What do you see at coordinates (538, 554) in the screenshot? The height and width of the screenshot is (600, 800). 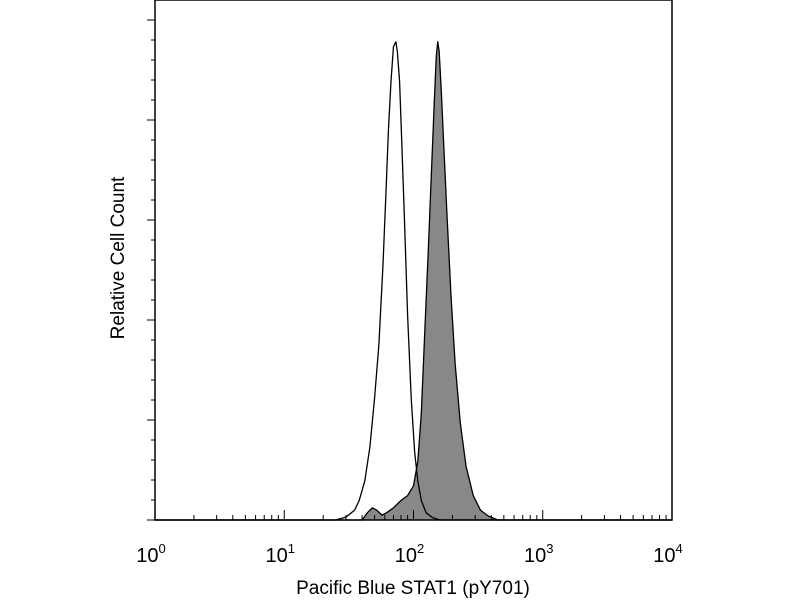 I see `x-tick-label: 10³` at bounding box center [538, 554].